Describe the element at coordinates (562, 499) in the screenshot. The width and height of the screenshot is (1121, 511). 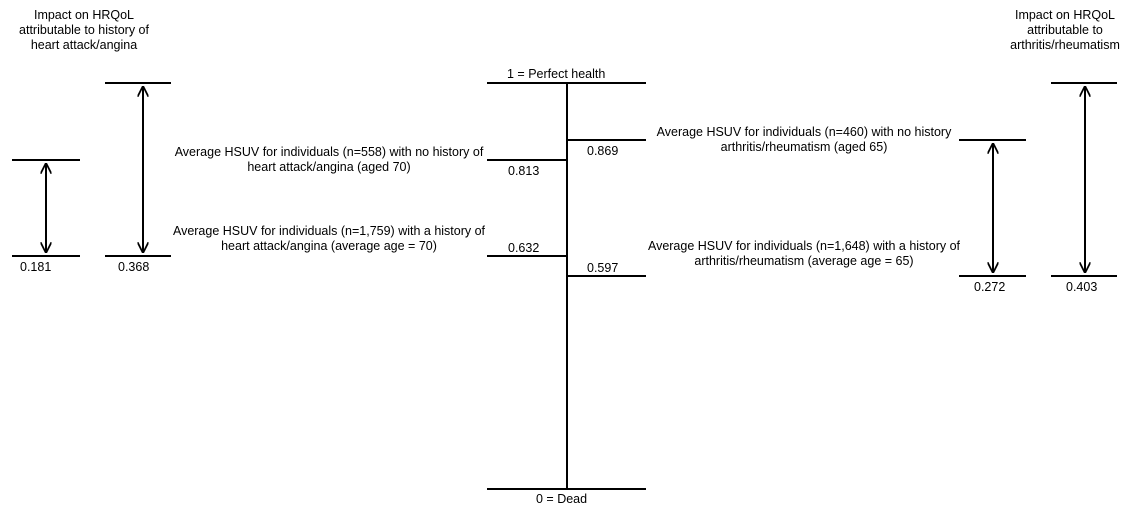
I see `axis-bottom-label: 0 = Dead` at that location.